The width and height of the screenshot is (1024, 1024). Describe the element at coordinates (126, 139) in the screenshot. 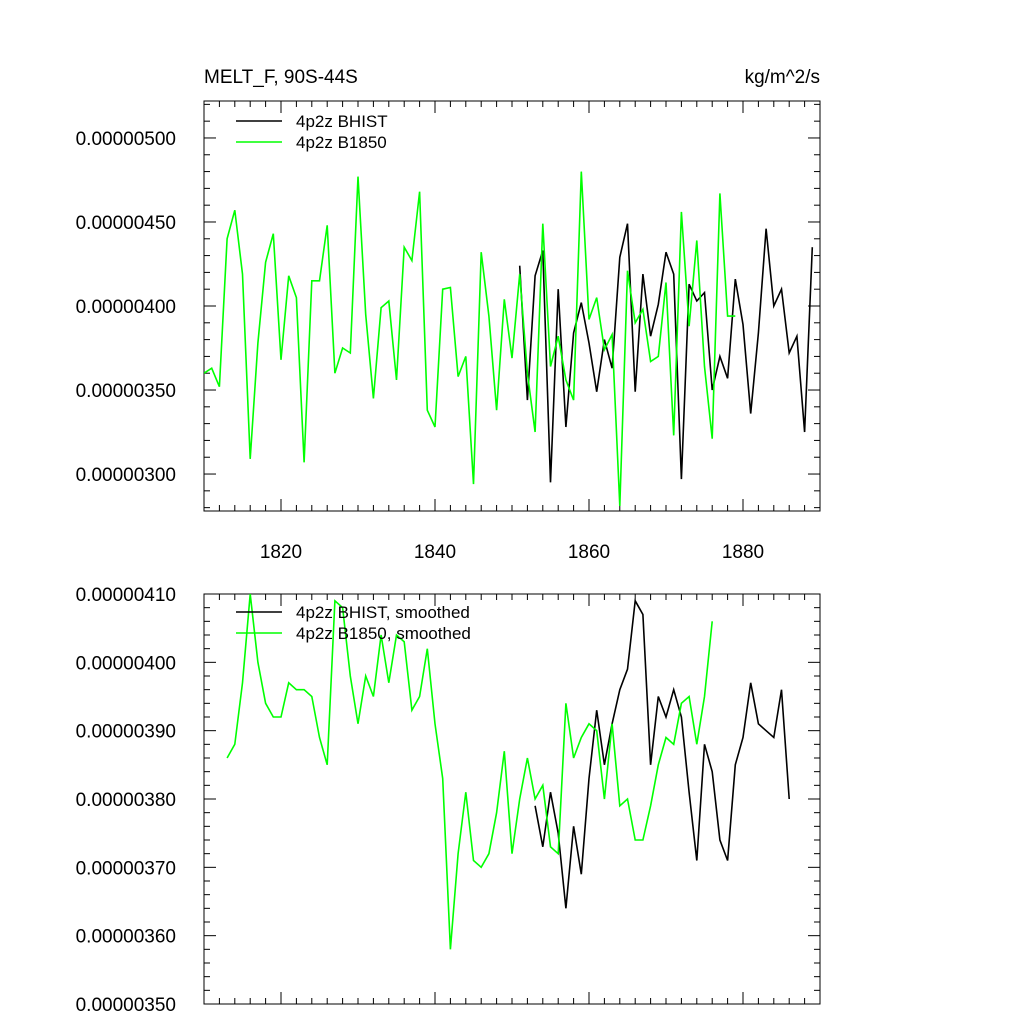

I see `y-tick-label: 0.00000500` at that location.